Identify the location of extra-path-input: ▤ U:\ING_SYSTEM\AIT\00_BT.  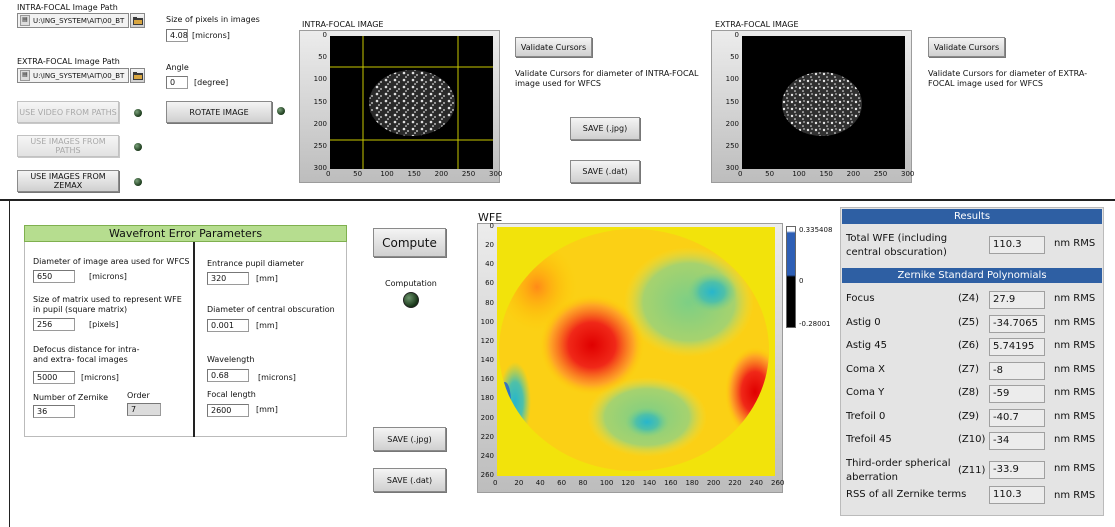
(73, 75).